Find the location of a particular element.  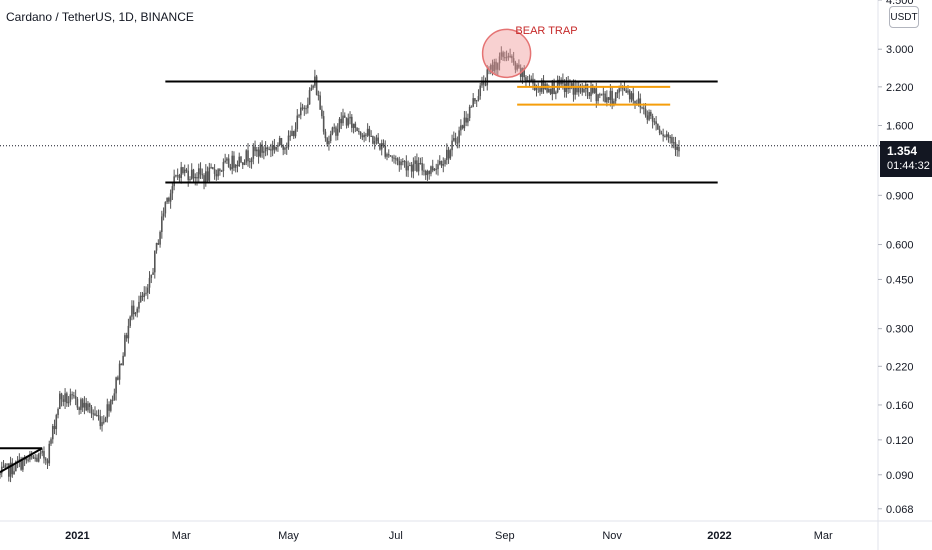

bear-trap-label: BEAR TRAP is located at coordinates (546, 31).